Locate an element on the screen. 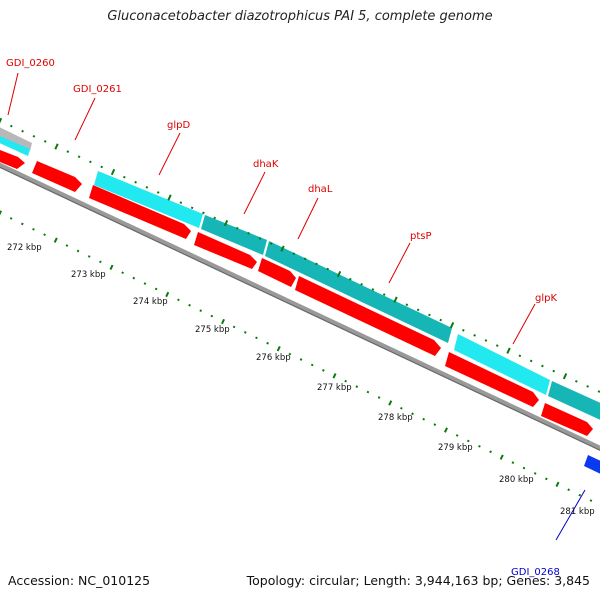 This screenshot has height=600, width=600. leader-dhal is located at coordinates (308, 218).